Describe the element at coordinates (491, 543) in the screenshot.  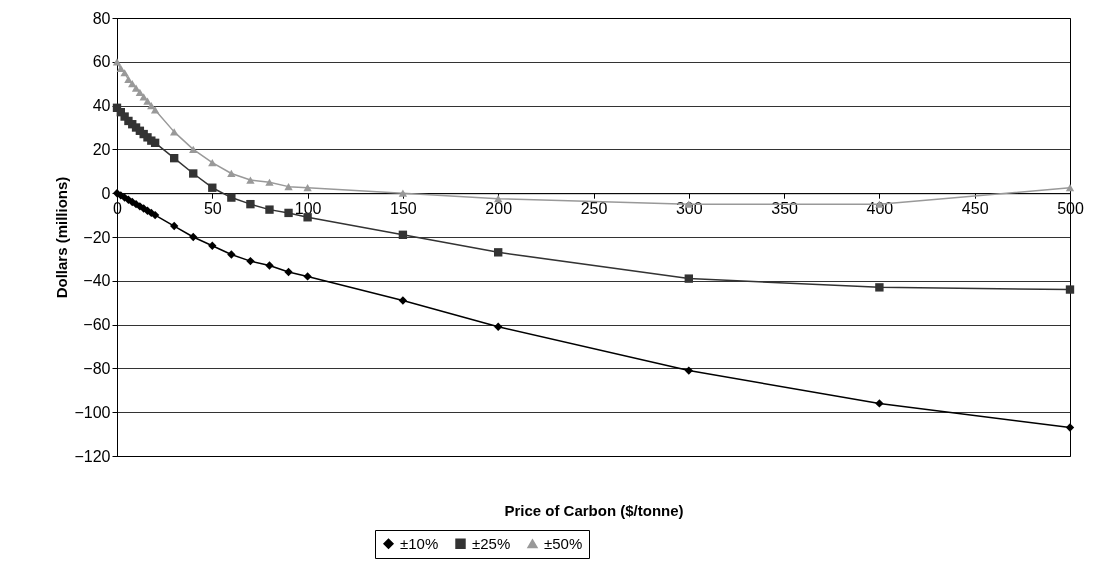
I see `legend-label: ±25%` at that location.